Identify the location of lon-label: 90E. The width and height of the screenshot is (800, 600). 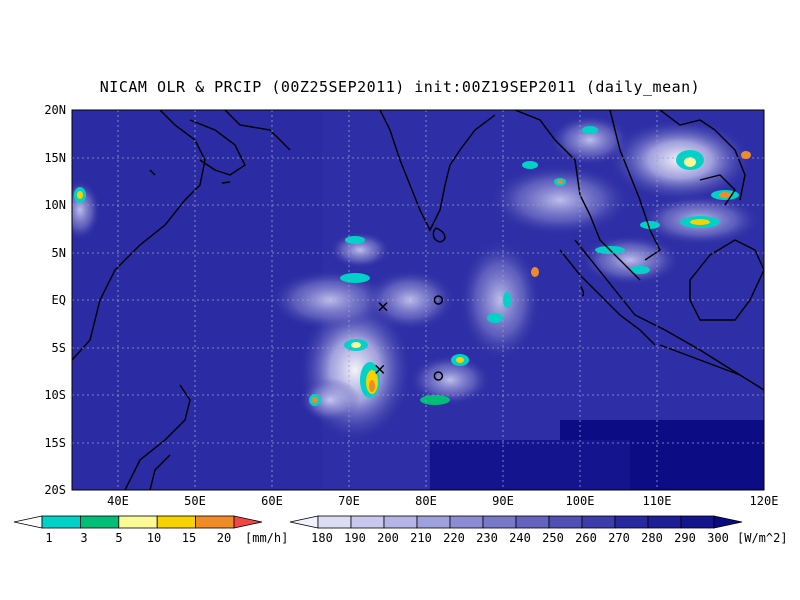
(503, 501).